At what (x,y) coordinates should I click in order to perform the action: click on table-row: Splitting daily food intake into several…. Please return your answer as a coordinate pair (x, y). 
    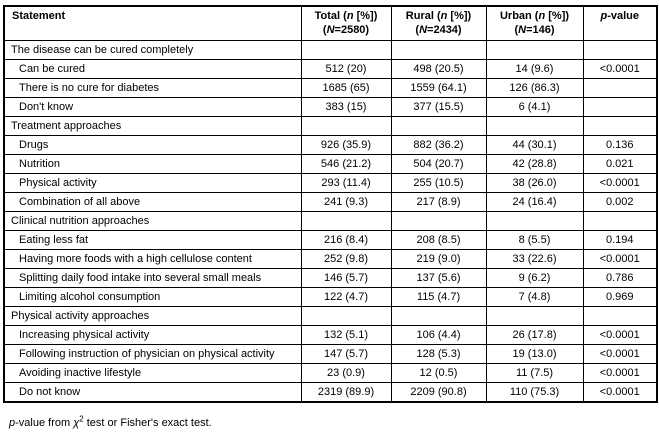
    Looking at the image, I should click on (330, 278).